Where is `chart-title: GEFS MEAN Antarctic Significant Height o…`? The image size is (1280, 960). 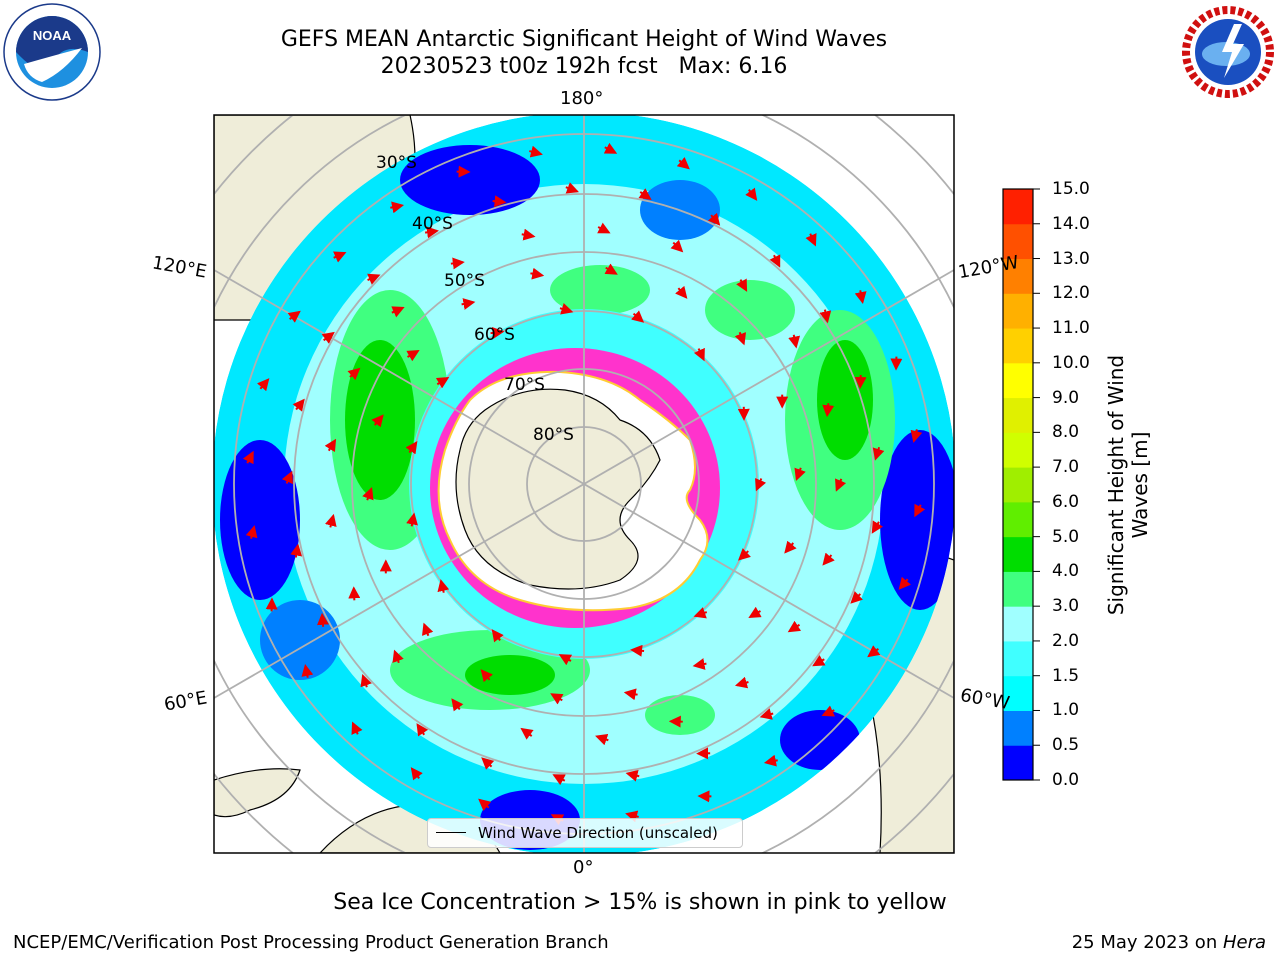 chart-title: GEFS MEAN Antarctic Significant Height o… is located at coordinates (584, 39).